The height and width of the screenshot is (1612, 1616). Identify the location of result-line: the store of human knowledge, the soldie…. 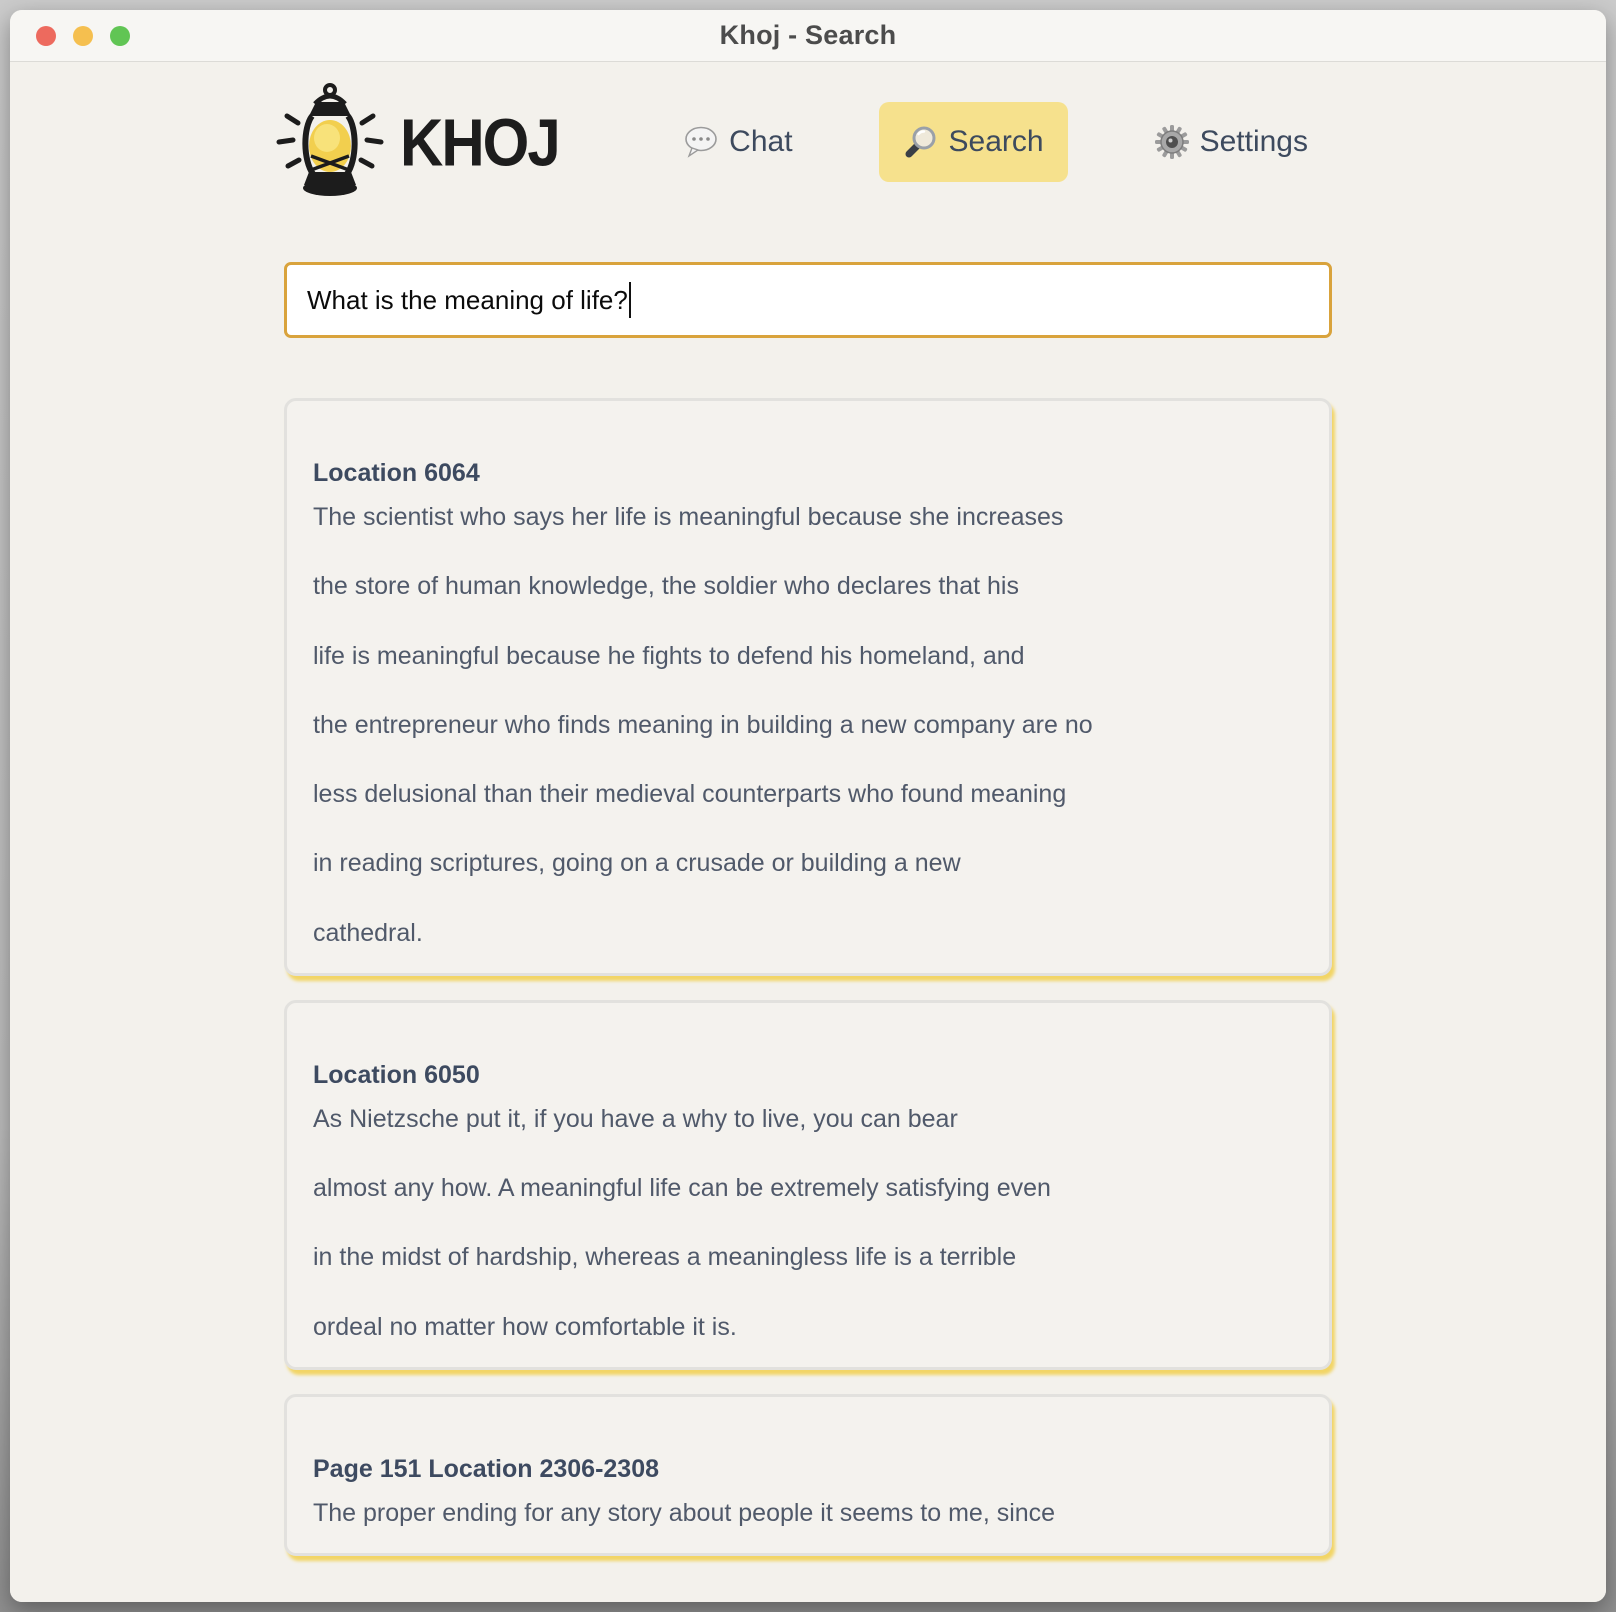
(666, 586).